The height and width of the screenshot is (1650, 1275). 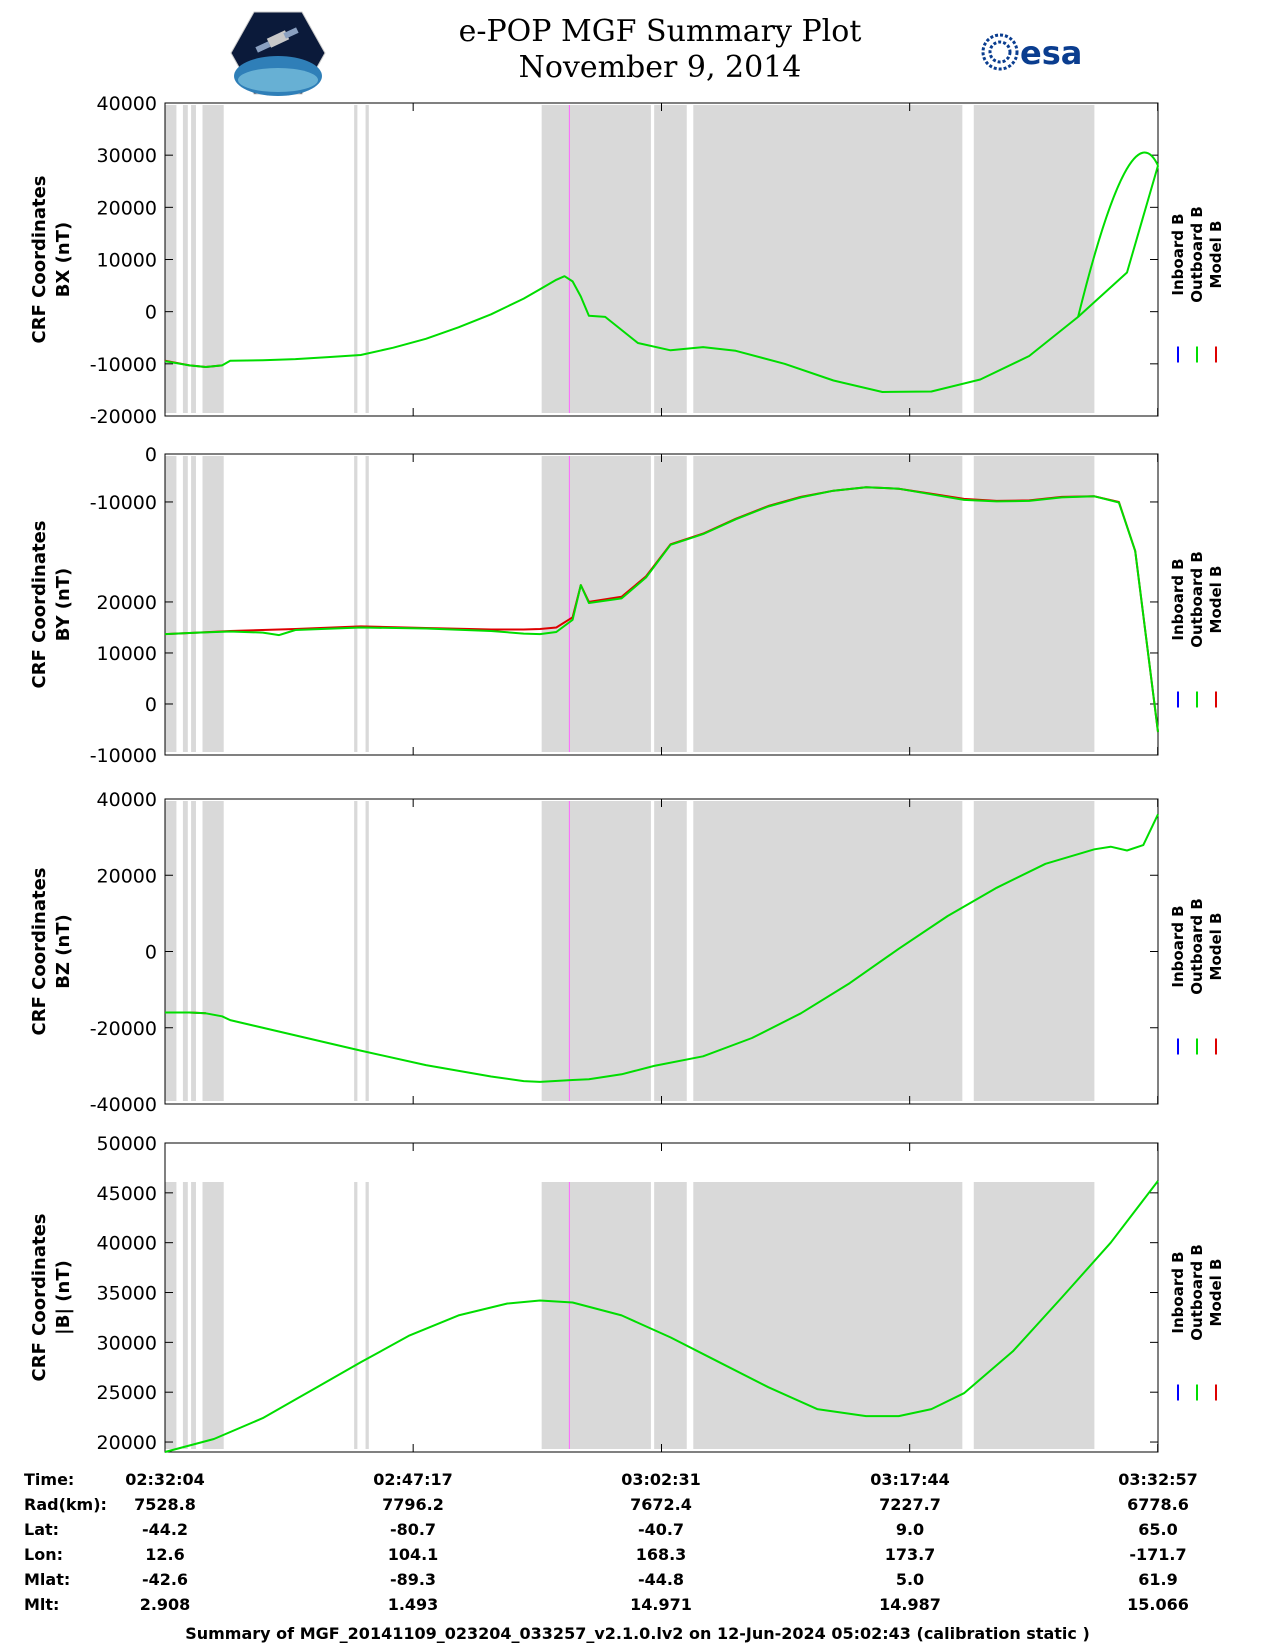 What do you see at coordinates (49, 1479) in the screenshot?
I see `row-label: Time:` at bounding box center [49, 1479].